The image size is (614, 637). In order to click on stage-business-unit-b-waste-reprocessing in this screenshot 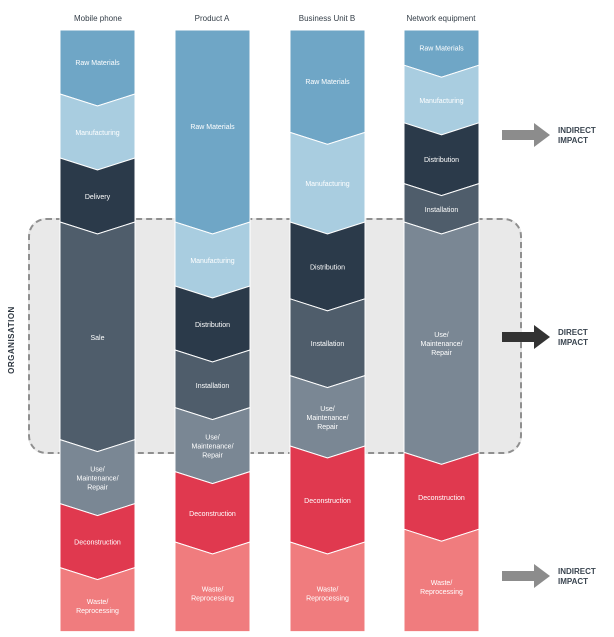, I will do `click(327, 587)`.